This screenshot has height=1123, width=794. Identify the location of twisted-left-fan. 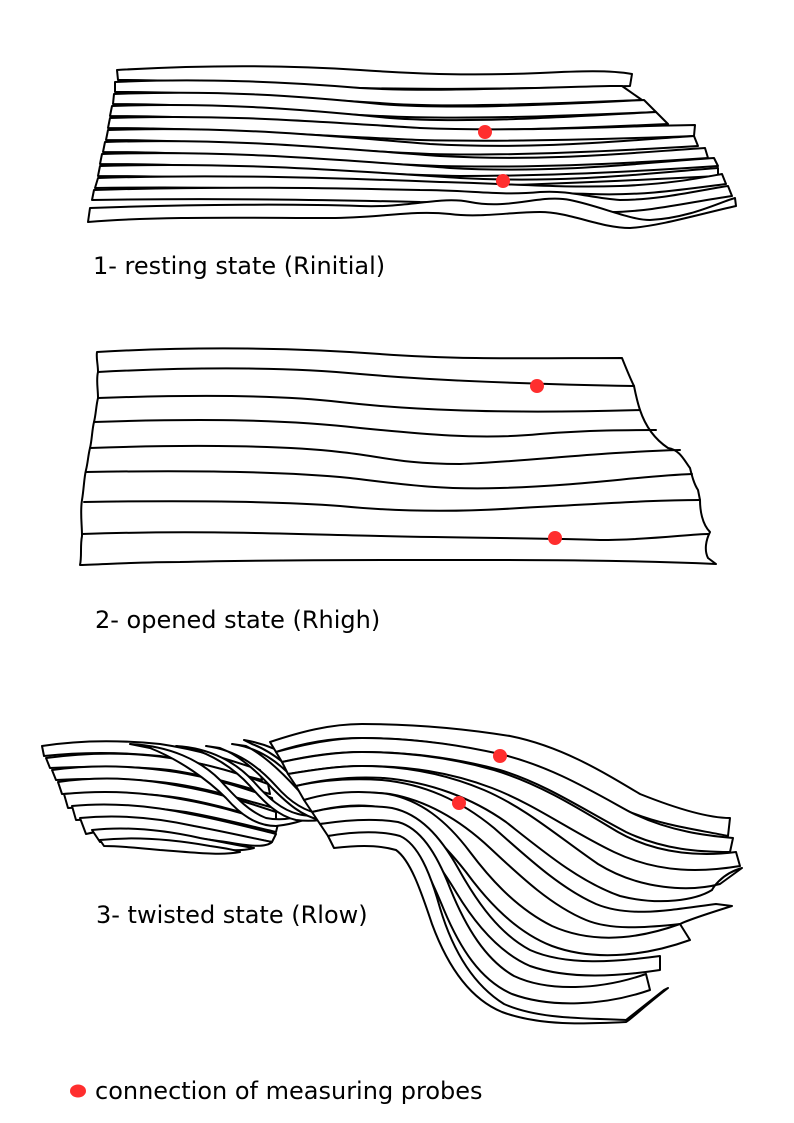
(160, 797).